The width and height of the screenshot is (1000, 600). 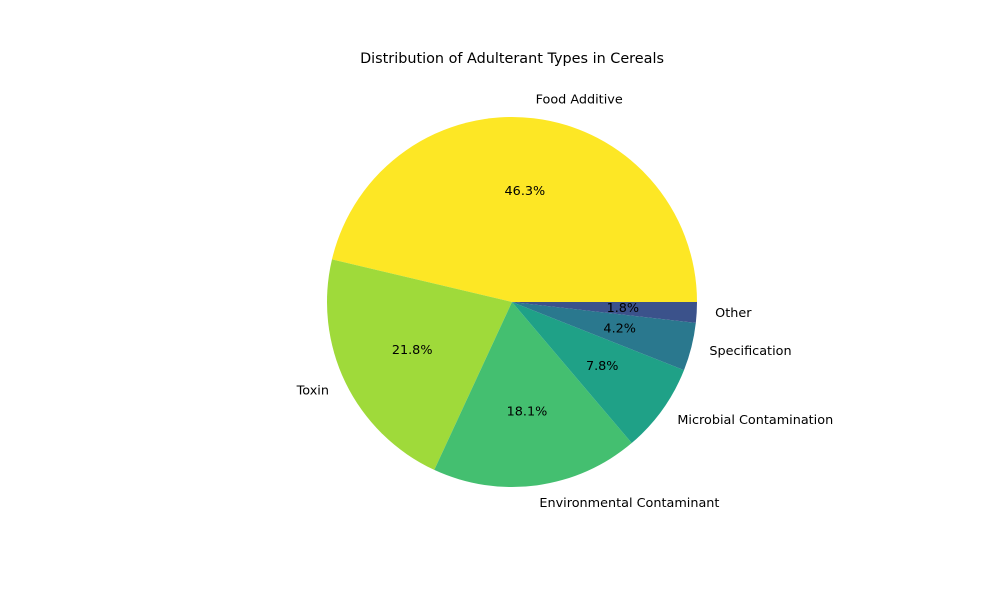 What do you see at coordinates (750, 351) in the screenshot?
I see `slice-label-specification: Specification` at bounding box center [750, 351].